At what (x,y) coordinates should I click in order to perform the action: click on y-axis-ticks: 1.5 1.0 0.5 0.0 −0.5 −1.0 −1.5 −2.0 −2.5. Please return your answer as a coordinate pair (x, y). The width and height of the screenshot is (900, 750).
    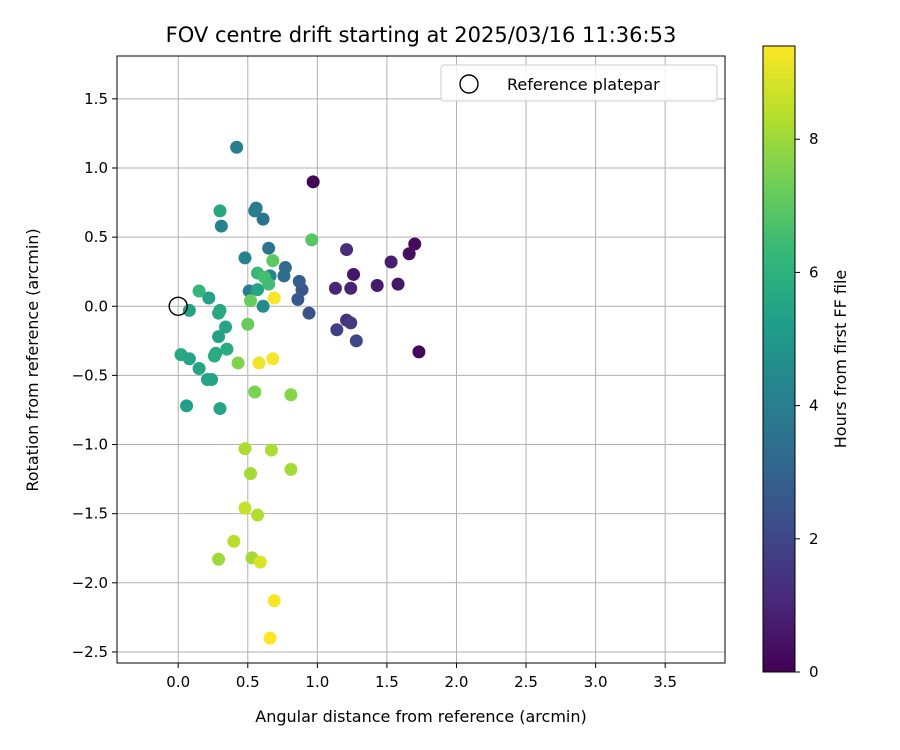
    Looking at the image, I should click on (94, 375).